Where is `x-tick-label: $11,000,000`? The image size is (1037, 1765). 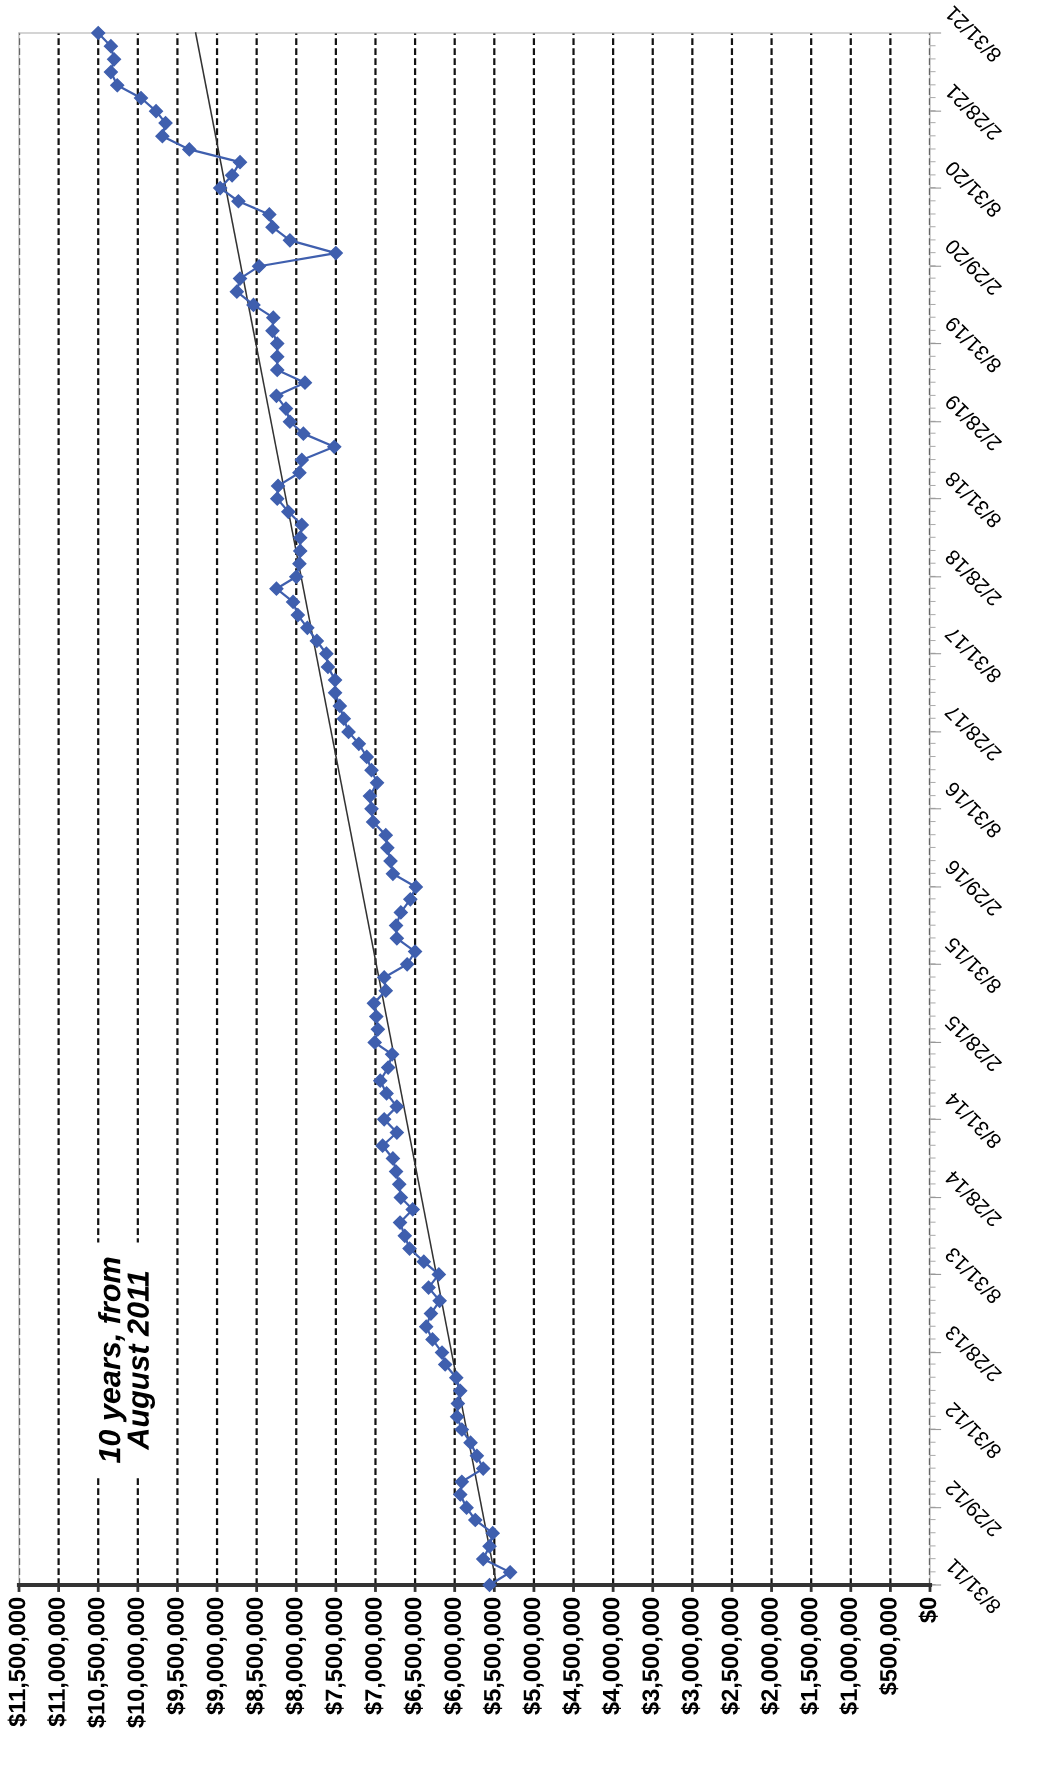
x-tick-label: $11,000,000 is located at coordinates (58, 1662).